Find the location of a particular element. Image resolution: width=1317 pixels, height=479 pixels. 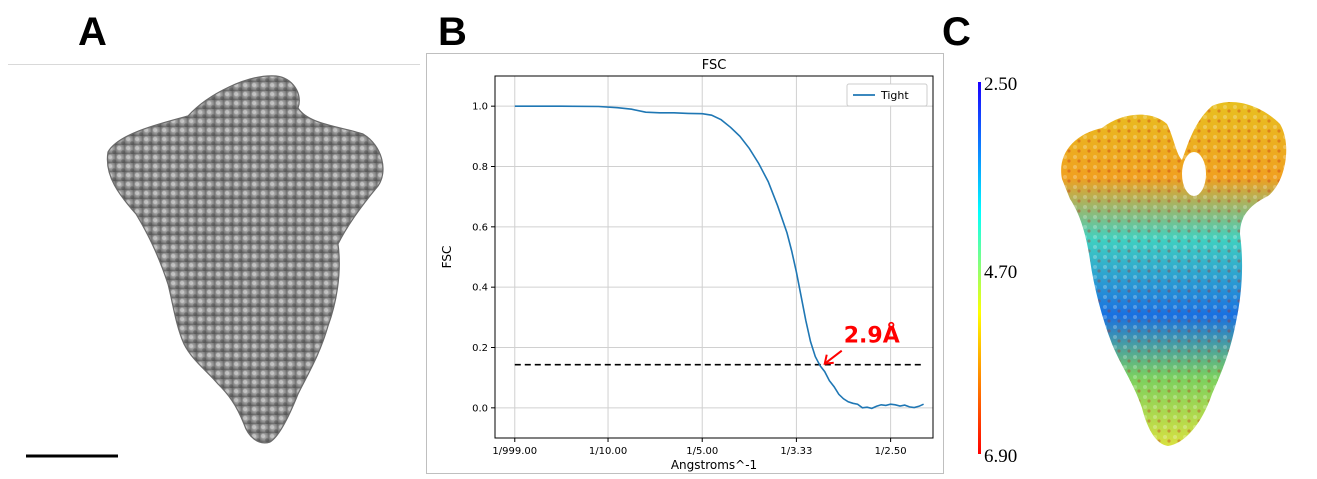

x-tick-label: 1/10.00 is located at coordinates (608, 451).